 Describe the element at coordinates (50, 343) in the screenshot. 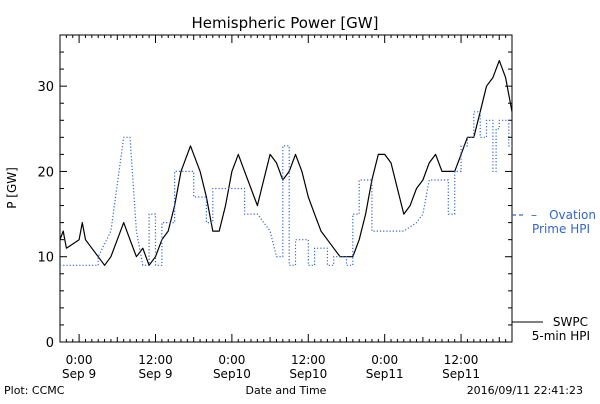

I see `y-tick-label: 0` at that location.